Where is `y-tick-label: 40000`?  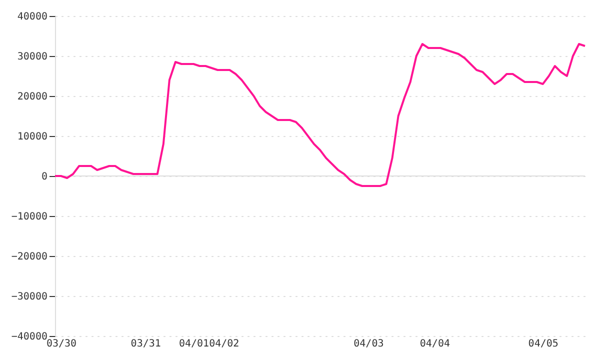
y-tick-label: 40000 is located at coordinates (32, 17).